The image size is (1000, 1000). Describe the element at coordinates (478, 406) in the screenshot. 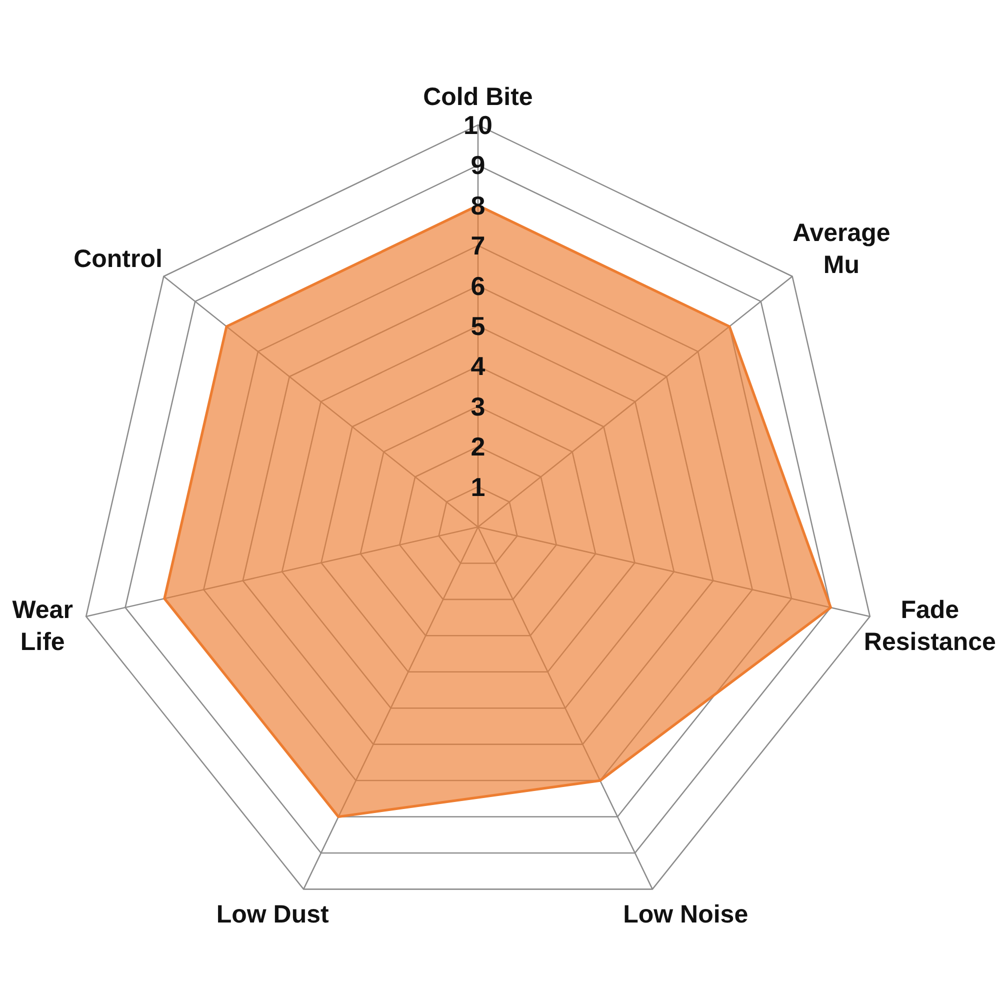

I see `y-tick-label: 3` at that location.